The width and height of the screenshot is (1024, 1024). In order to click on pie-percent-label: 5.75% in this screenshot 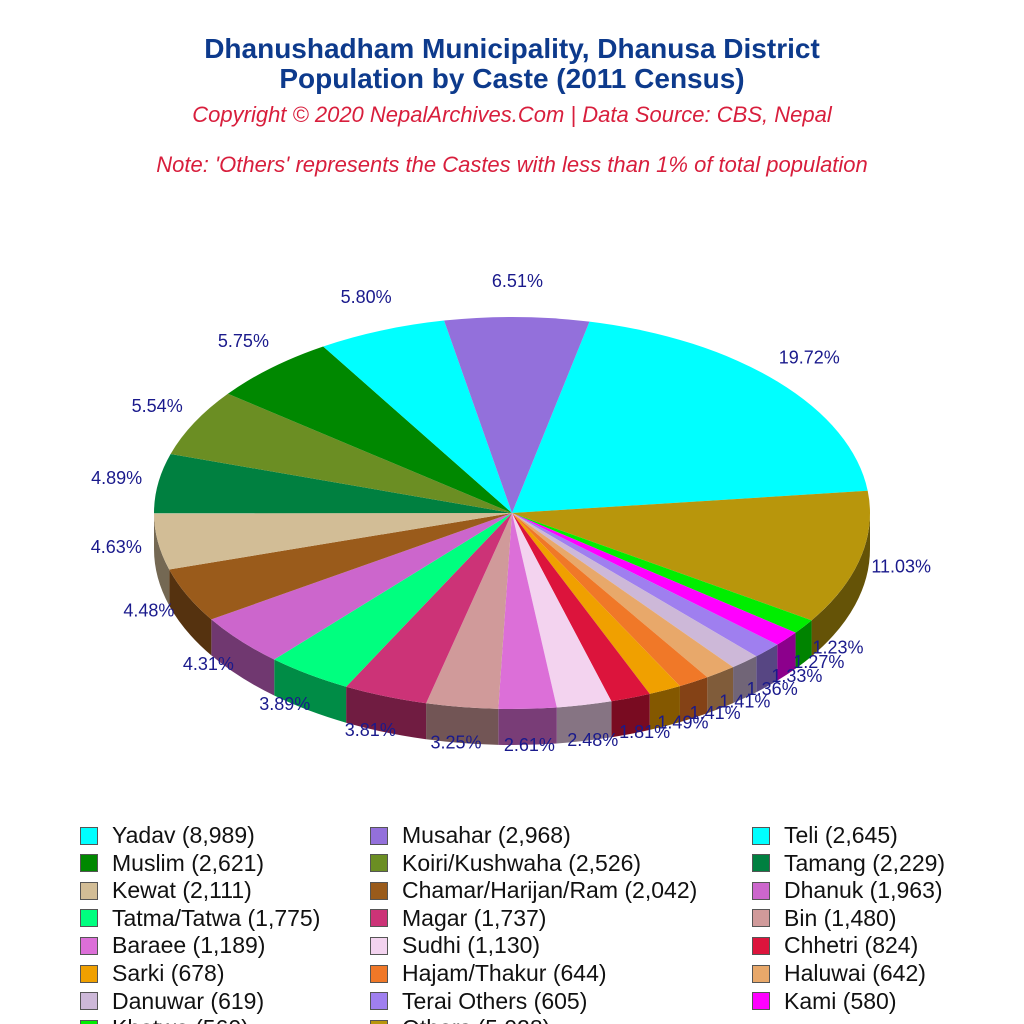, I will do `click(243, 341)`.